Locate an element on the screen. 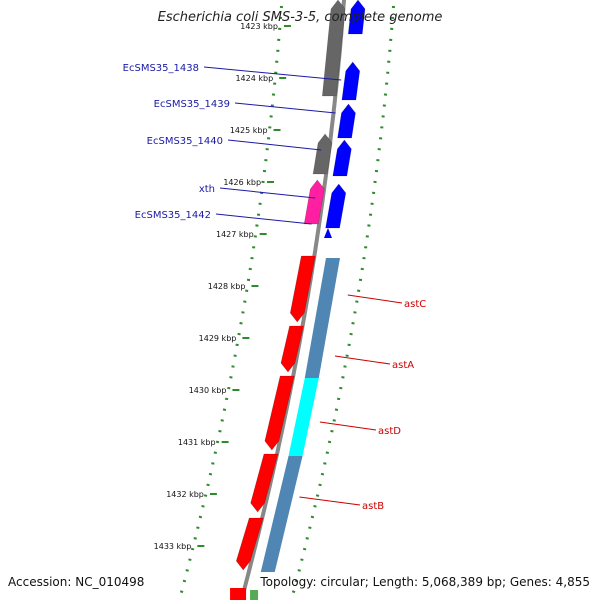 Image resolution: width=600 pixels, height=604 pixels. kbp-tick-label: 1424 kbp is located at coordinates (254, 78).